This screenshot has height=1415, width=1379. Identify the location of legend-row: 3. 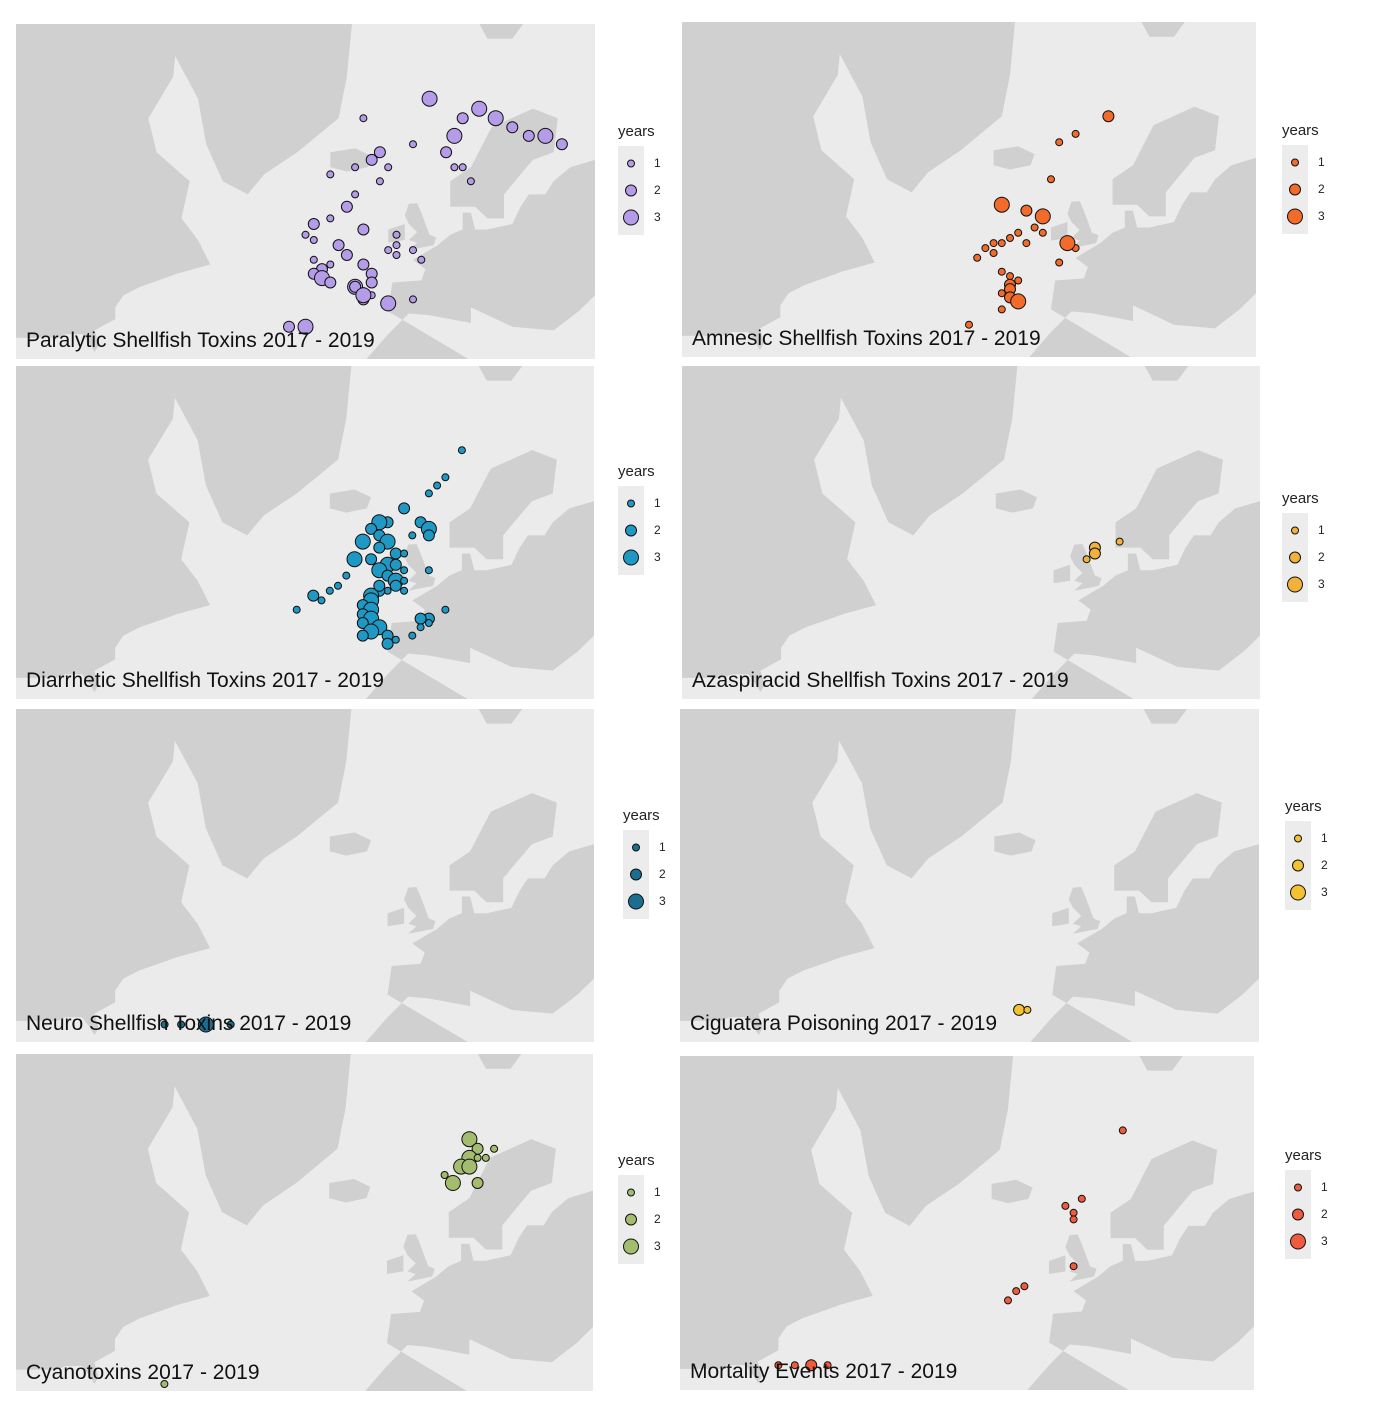
(639, 217).